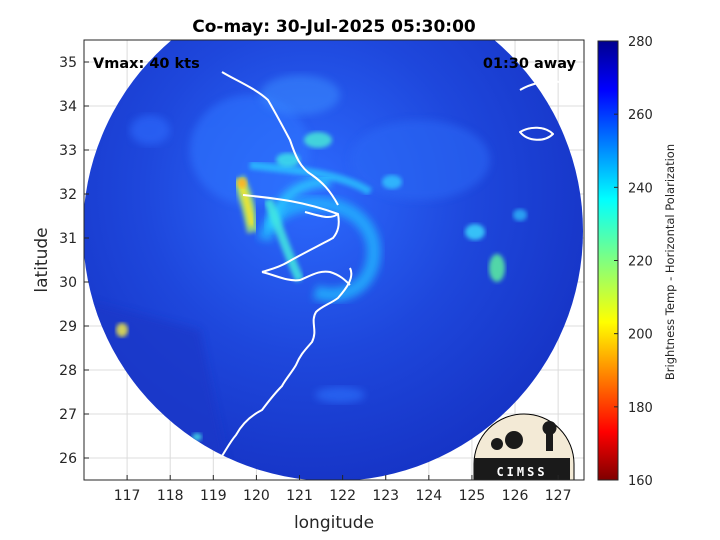  What do you see at coordinates (524, 446) in the screenshot?
I see `cimss-logo: CIMSS` at bounding box center [524, 446].